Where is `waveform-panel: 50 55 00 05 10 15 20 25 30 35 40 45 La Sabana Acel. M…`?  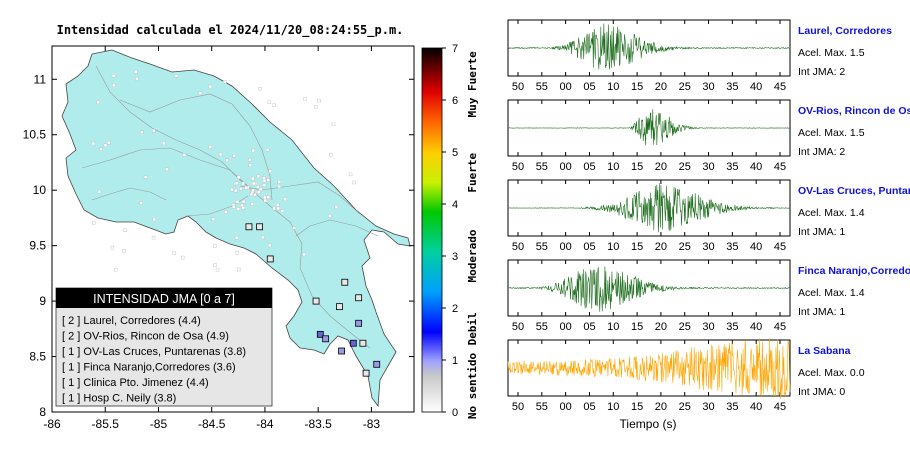
waveform-panel: 50 55 00 05 10 15 20 25 30 35 40 45 La Sabana Acel. M… is located at coordinates (686, 375).